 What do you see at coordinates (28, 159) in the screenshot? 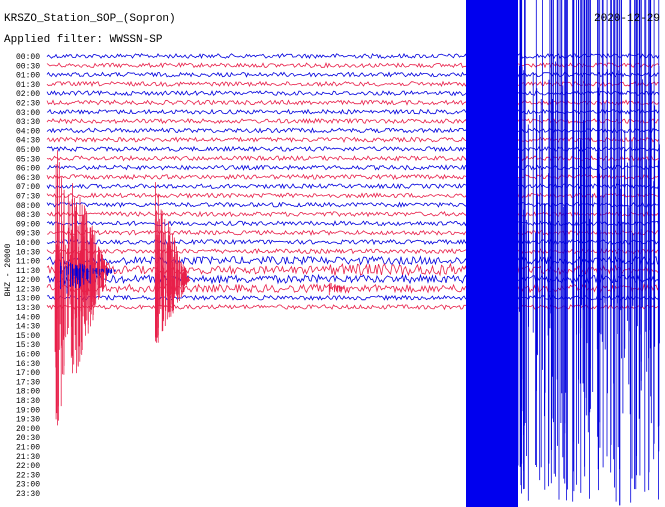
I see `row-label: 05:30` at bounding box center [28, 159].